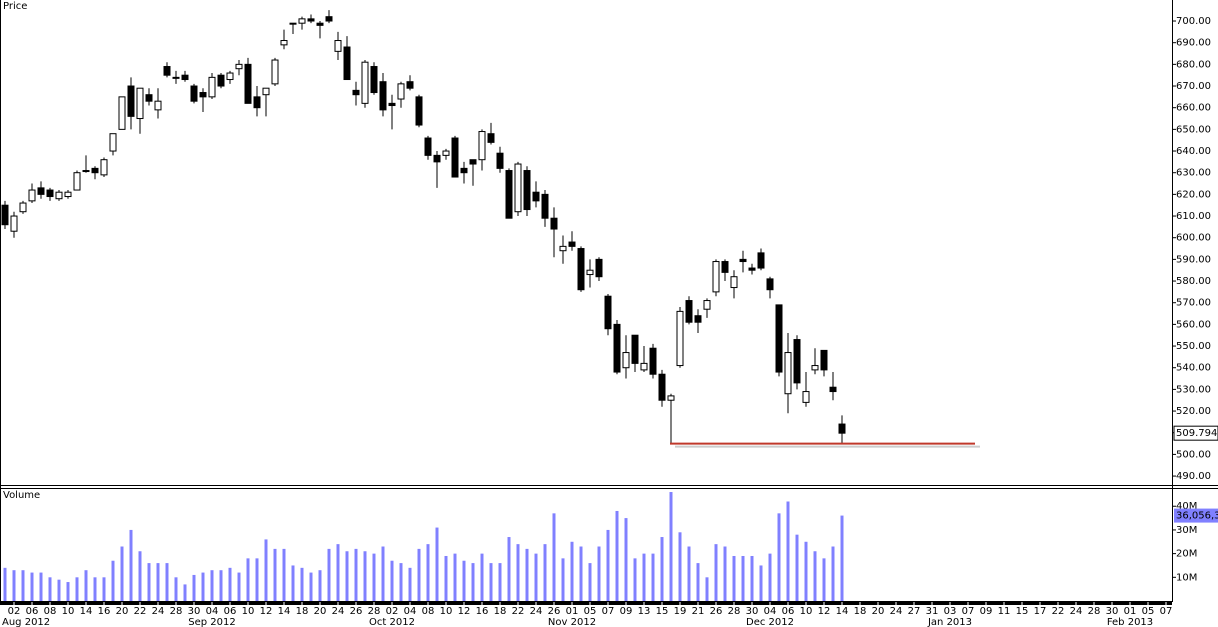  I want to click on y-tick-label: 500.00, so click(1193, 454).